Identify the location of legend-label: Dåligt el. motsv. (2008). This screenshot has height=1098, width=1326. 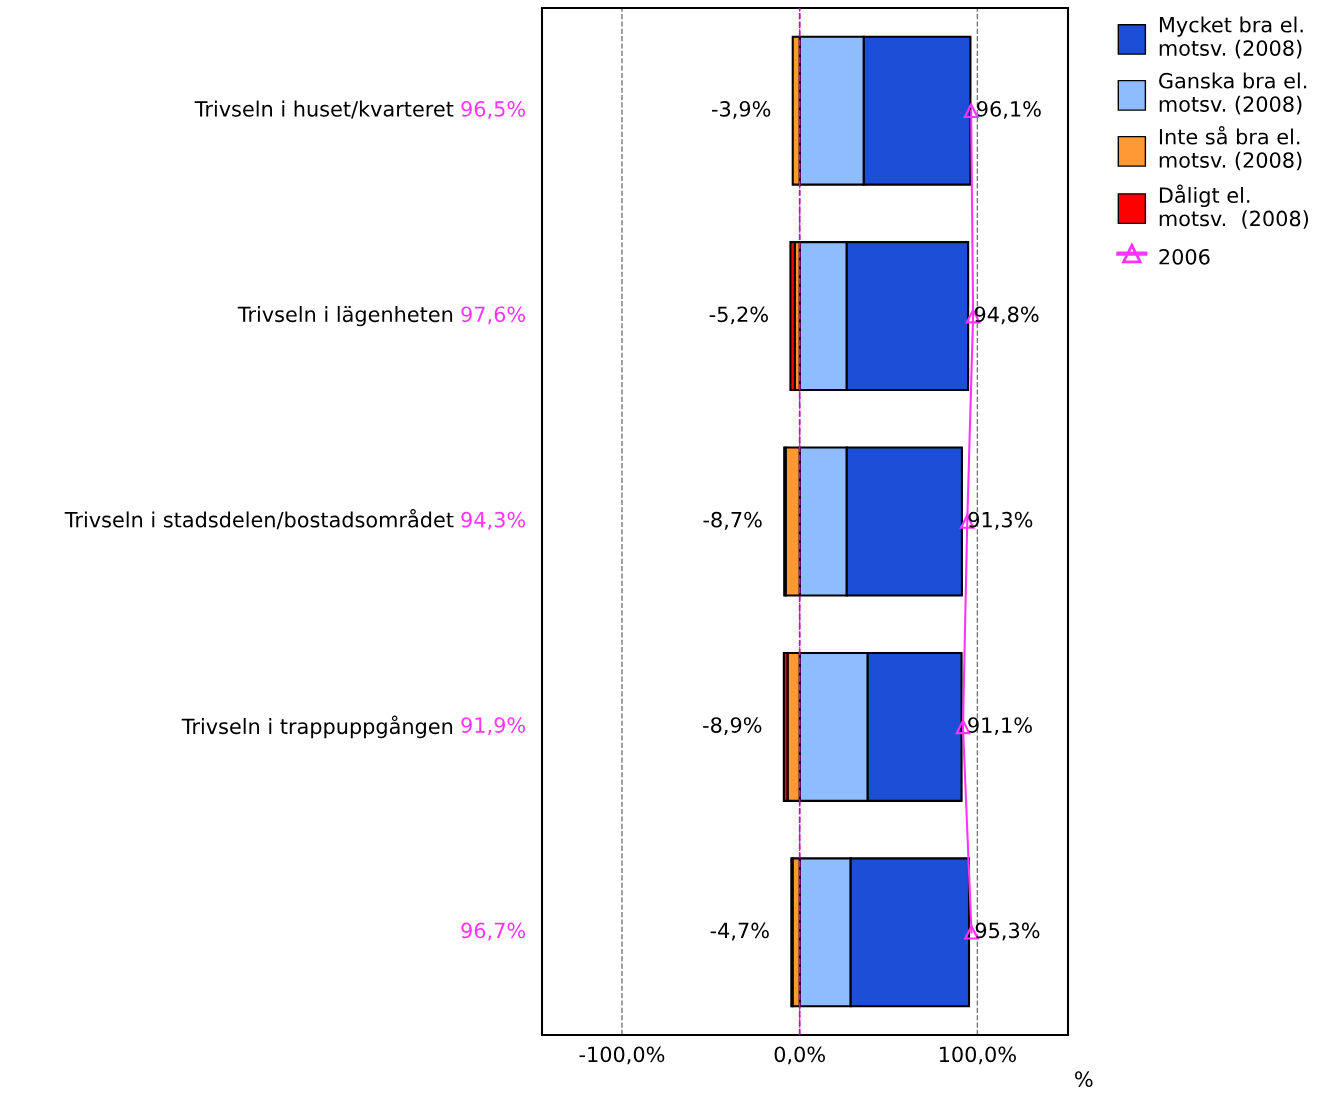
(1234, 206).